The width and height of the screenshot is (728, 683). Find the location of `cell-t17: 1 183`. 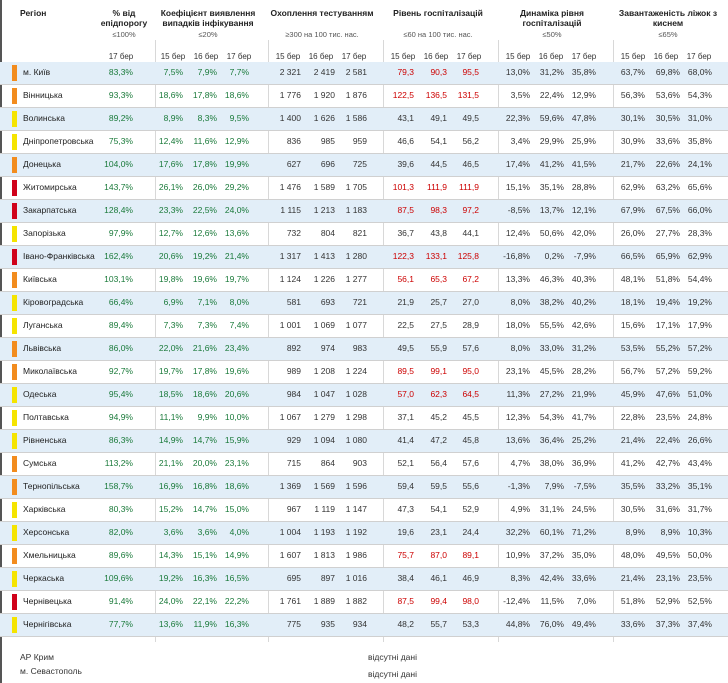

cell-t17: 1 183 is located at coordinates (356, 210).